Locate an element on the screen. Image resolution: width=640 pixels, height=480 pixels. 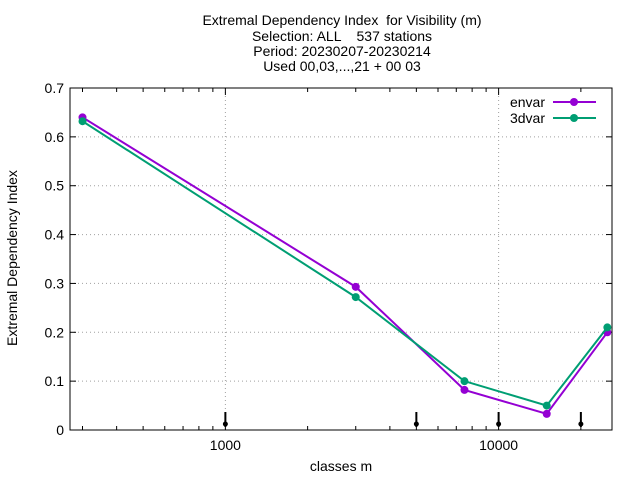
chart-title-line-2: Selection: ALL 537 stations is located at coordinates (342, 36).